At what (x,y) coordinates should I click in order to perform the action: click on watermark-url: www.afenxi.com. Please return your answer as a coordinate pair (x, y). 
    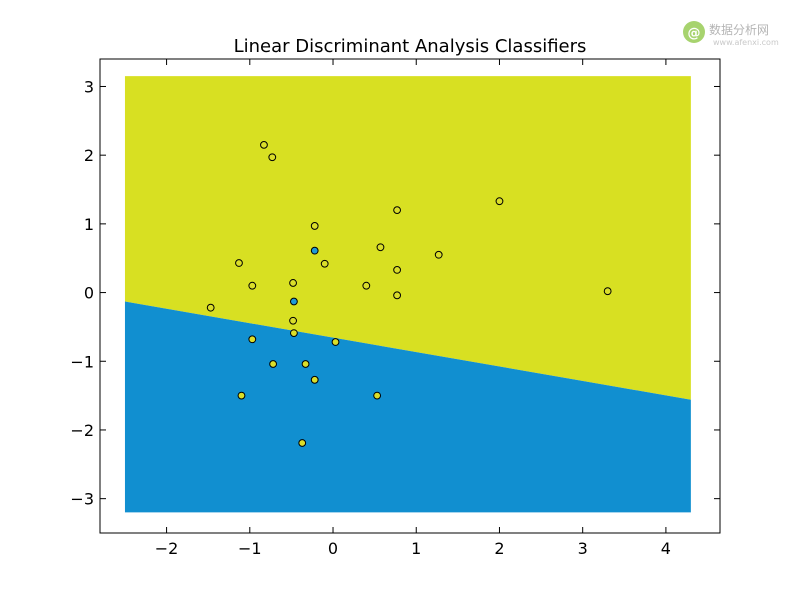
    Looking at the image, I should click on (746, 42).